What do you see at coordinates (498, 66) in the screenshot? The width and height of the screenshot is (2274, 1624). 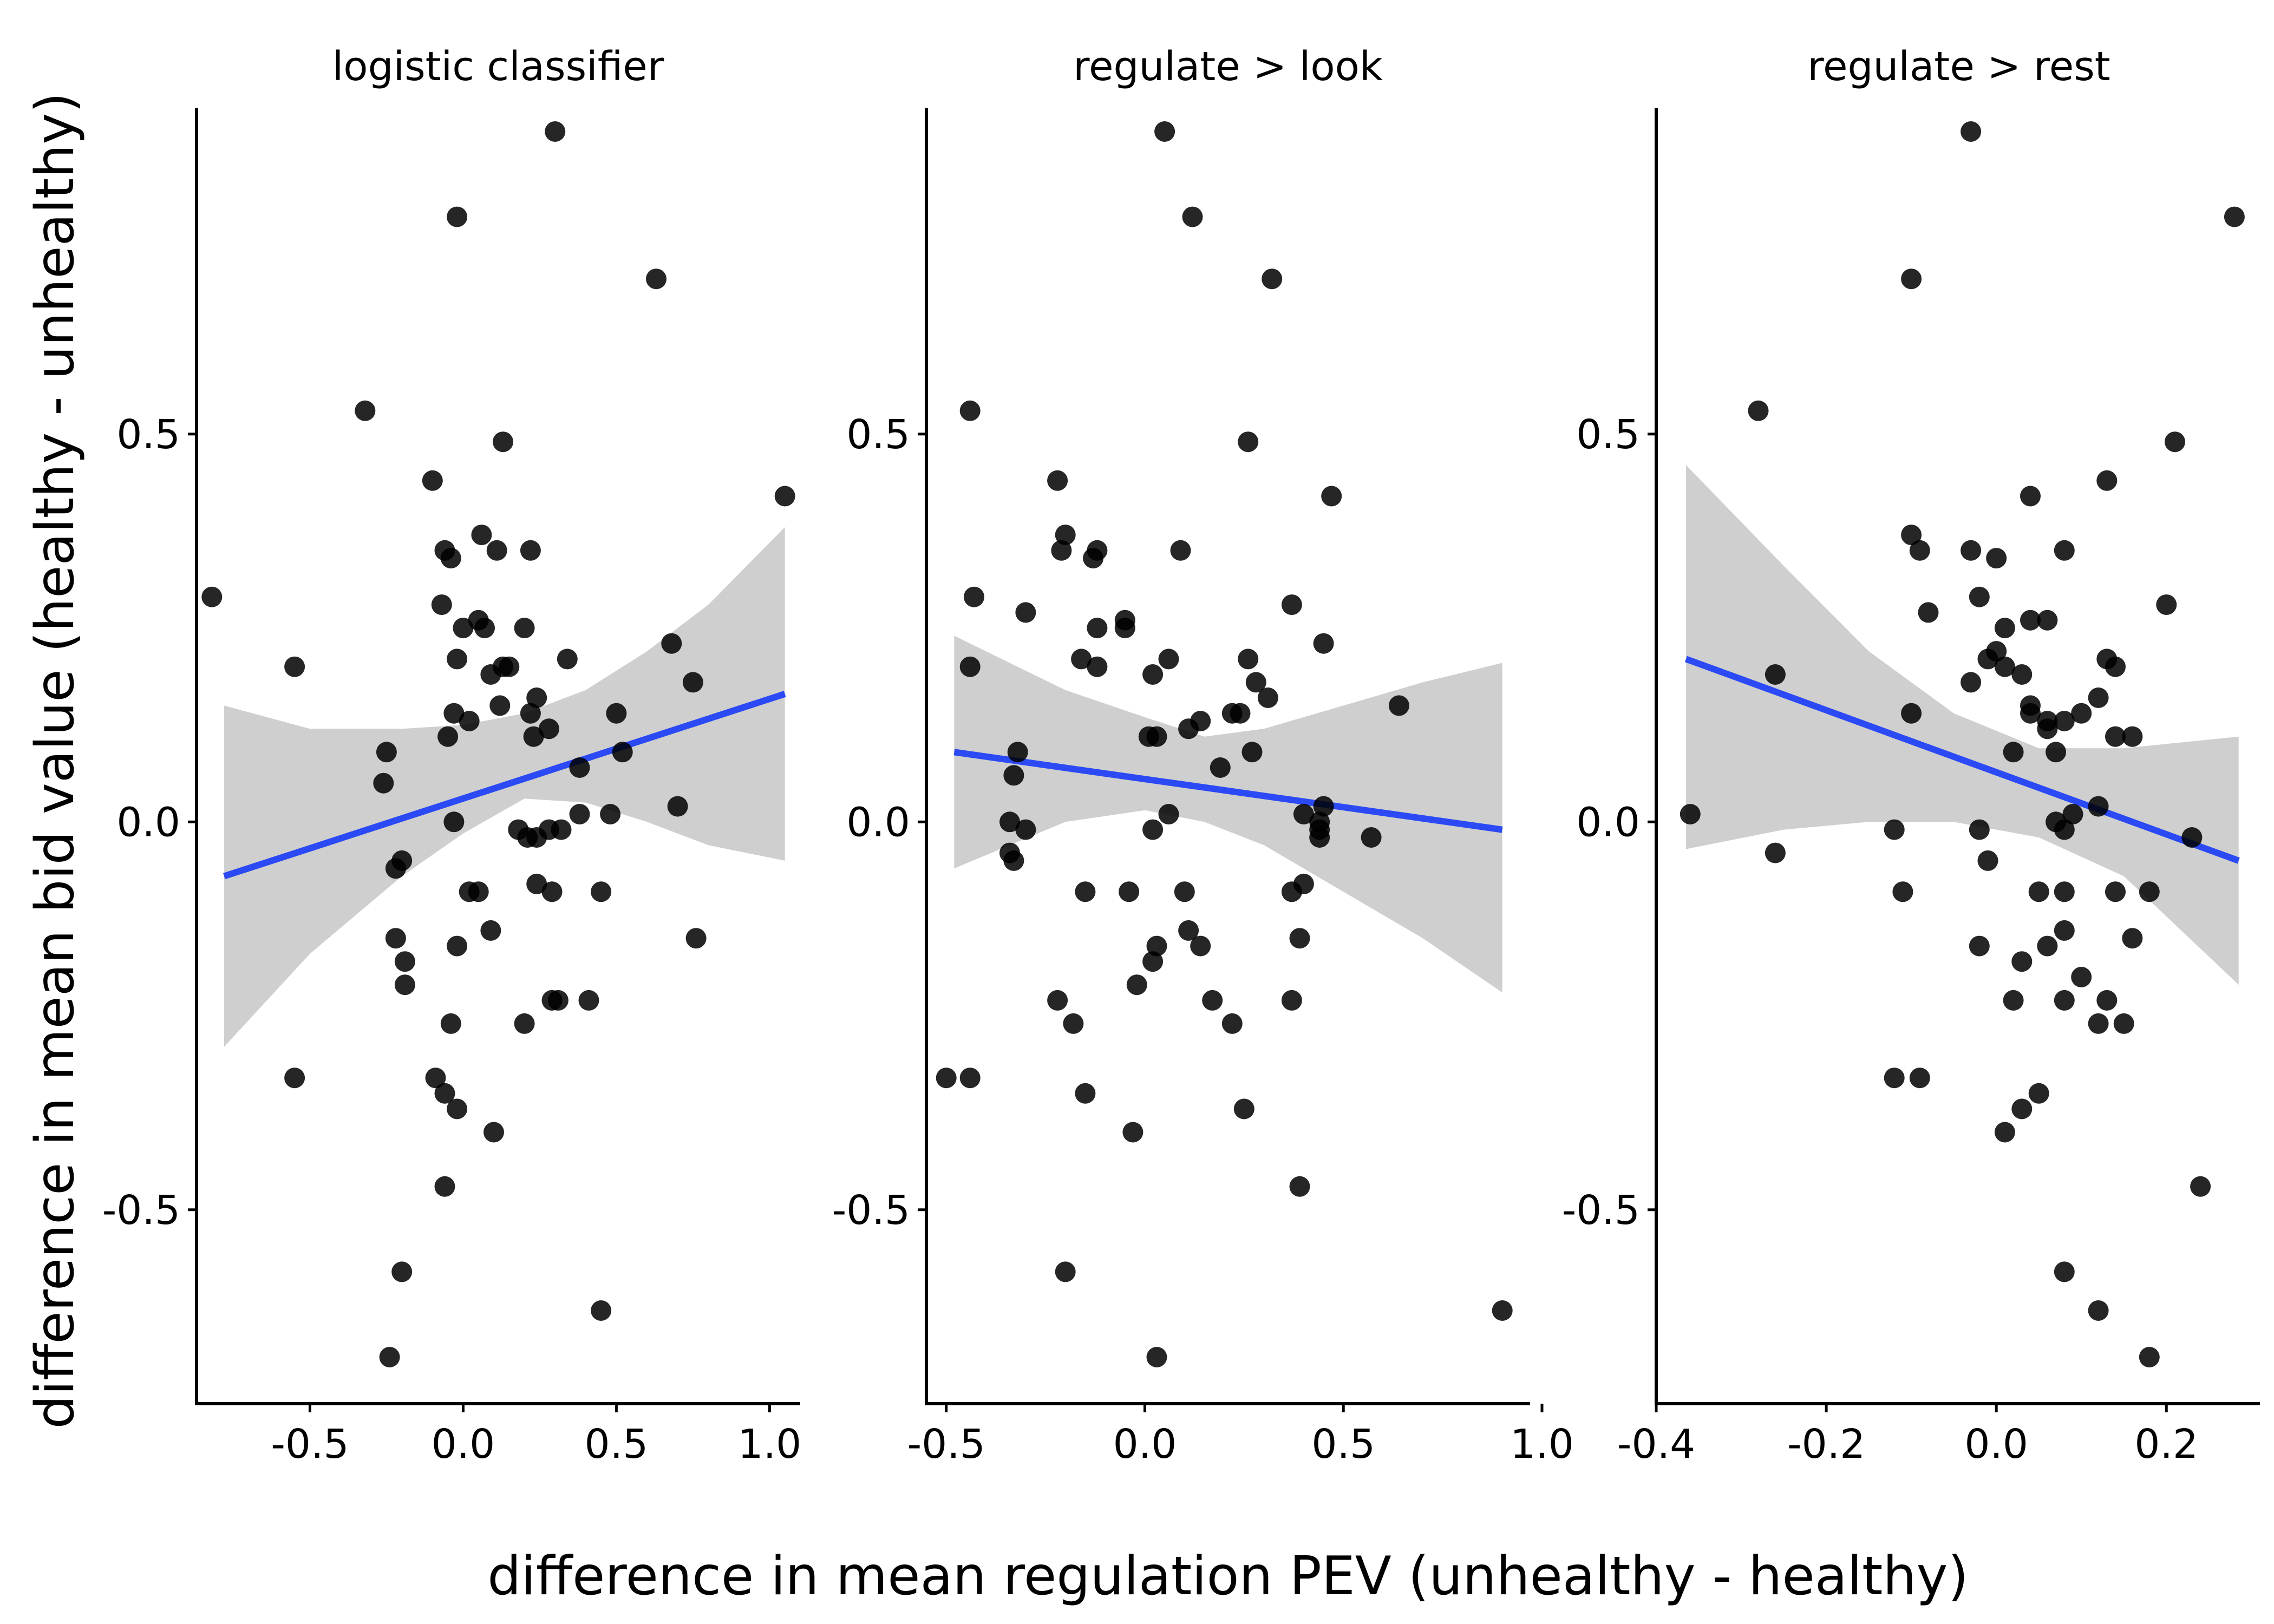 I see `panel-title: logistic classifier` at bounding box center [498, 66].